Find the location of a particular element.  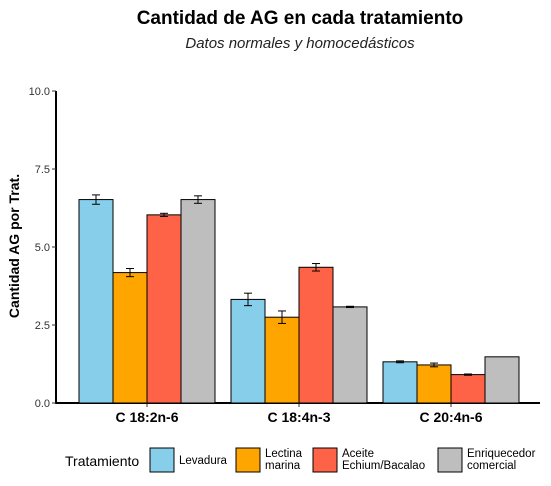

y-axis-label: Cantidad AG por Trat. is located at coordinates (14, 246).